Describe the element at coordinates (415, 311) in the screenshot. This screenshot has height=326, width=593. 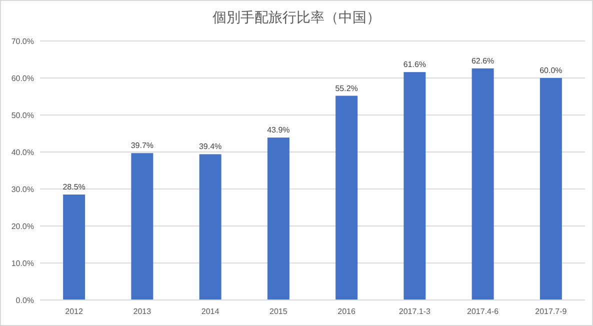
I see `x-tick-label: 2017.1-3` at that location.